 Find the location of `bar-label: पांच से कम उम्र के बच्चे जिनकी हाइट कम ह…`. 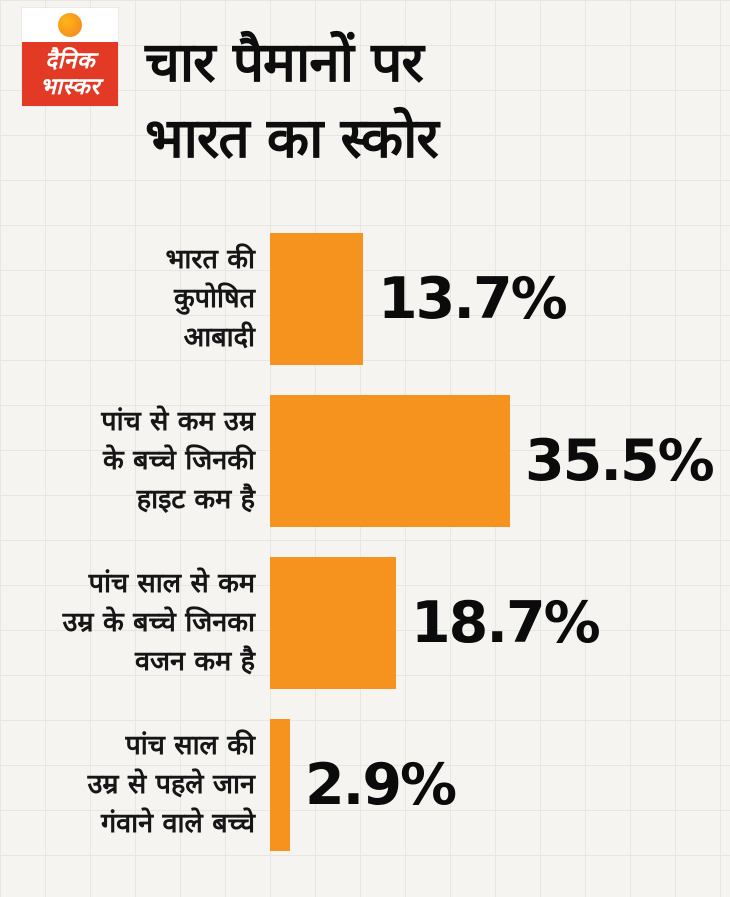

bar-label: पांच से कम उम्र के बच्चे जिनकी हाइट कम ह… is located at coordinates (178, 461).